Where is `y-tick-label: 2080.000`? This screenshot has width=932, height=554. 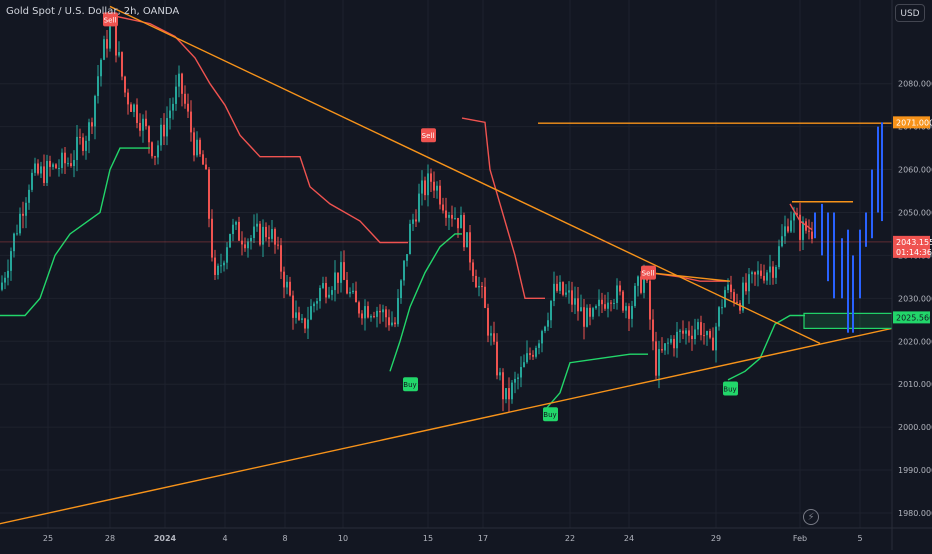
y-tick-label: 2080.000 is located at coordinates (915, 84).